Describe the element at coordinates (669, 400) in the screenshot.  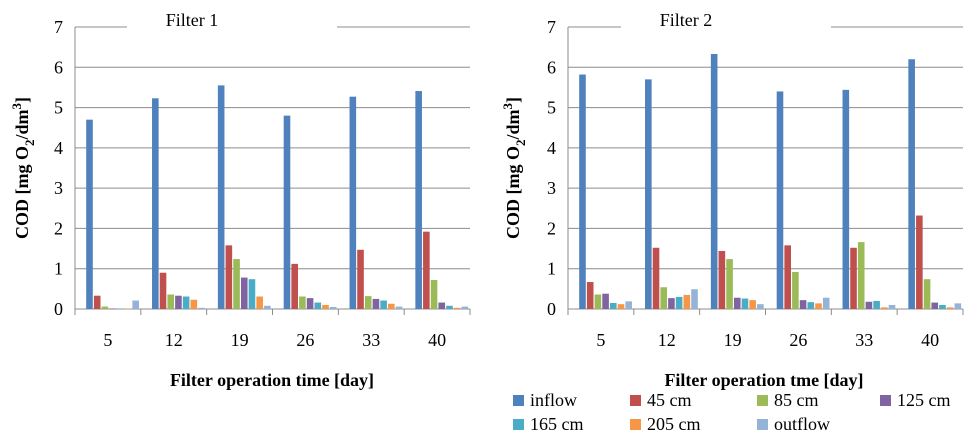
I see `legend-label: 45 cm` at that location.